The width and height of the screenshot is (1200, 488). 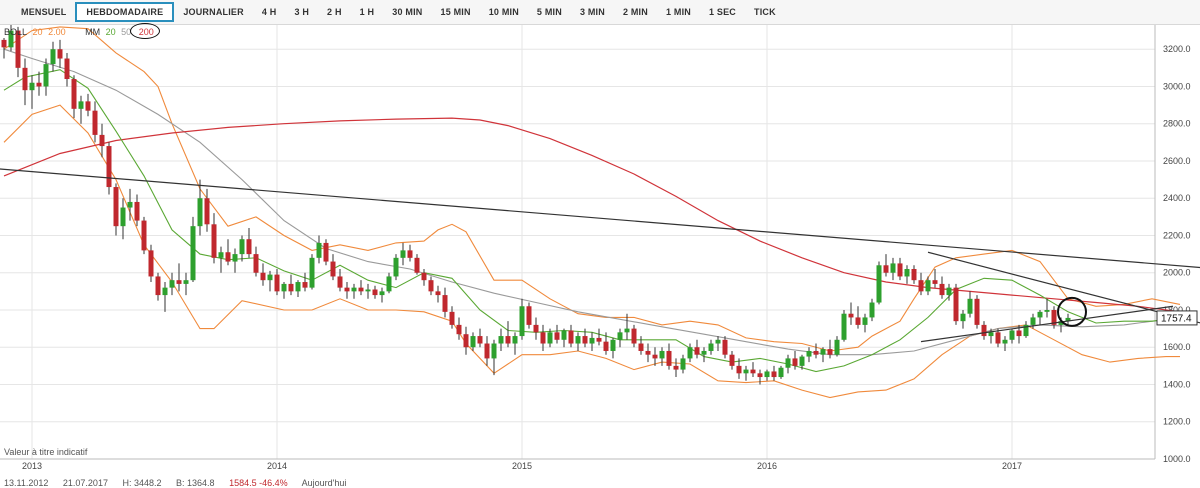 I want to click on x-tick-label: 2014, so click(x=277, y=466).